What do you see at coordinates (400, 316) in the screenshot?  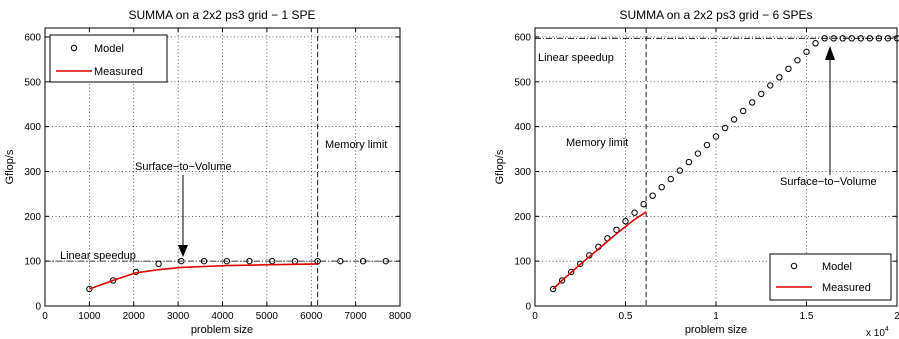 I see `x-tick-label: 8000` at bounding box center [400, 316].